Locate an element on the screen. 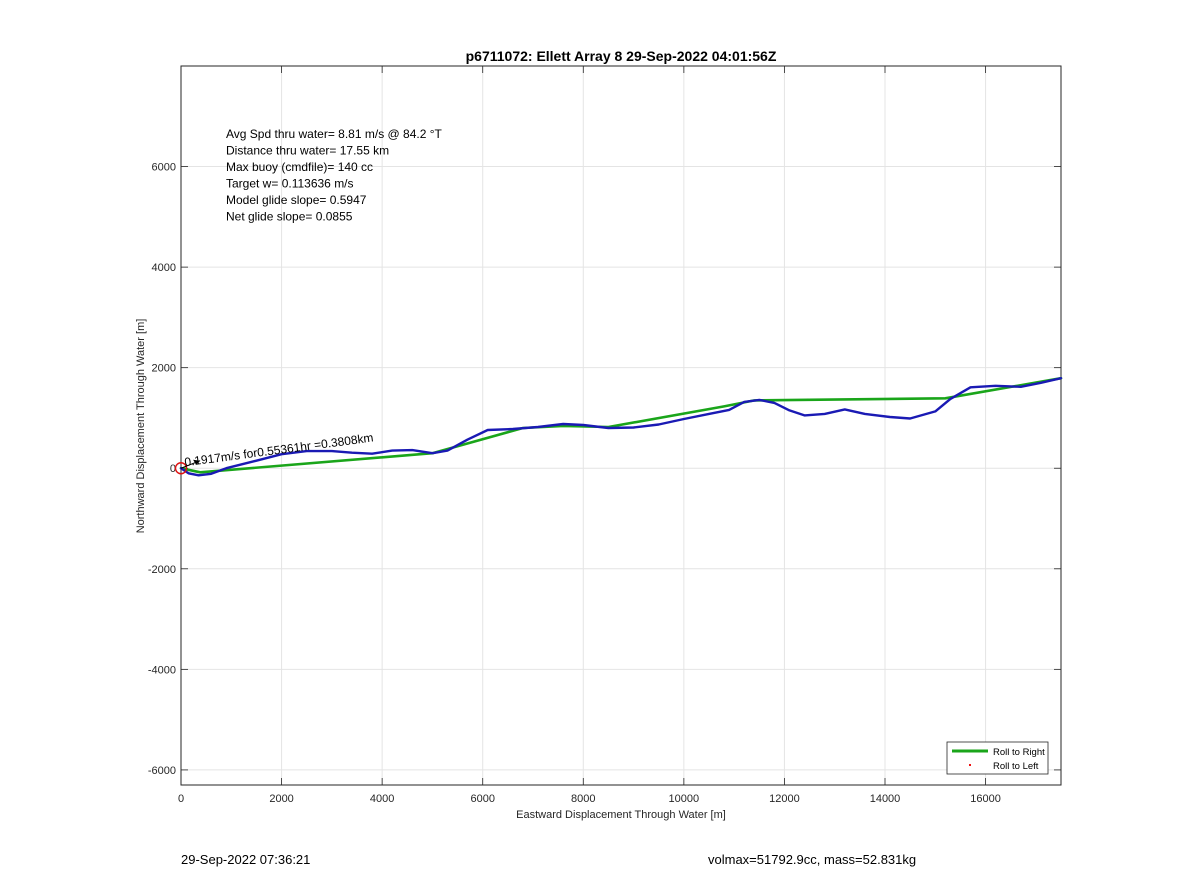 Image resolution: width=1200 pixels, height=885 pixels. x-tick-label: 10000 is located at coordinates (684, 799).